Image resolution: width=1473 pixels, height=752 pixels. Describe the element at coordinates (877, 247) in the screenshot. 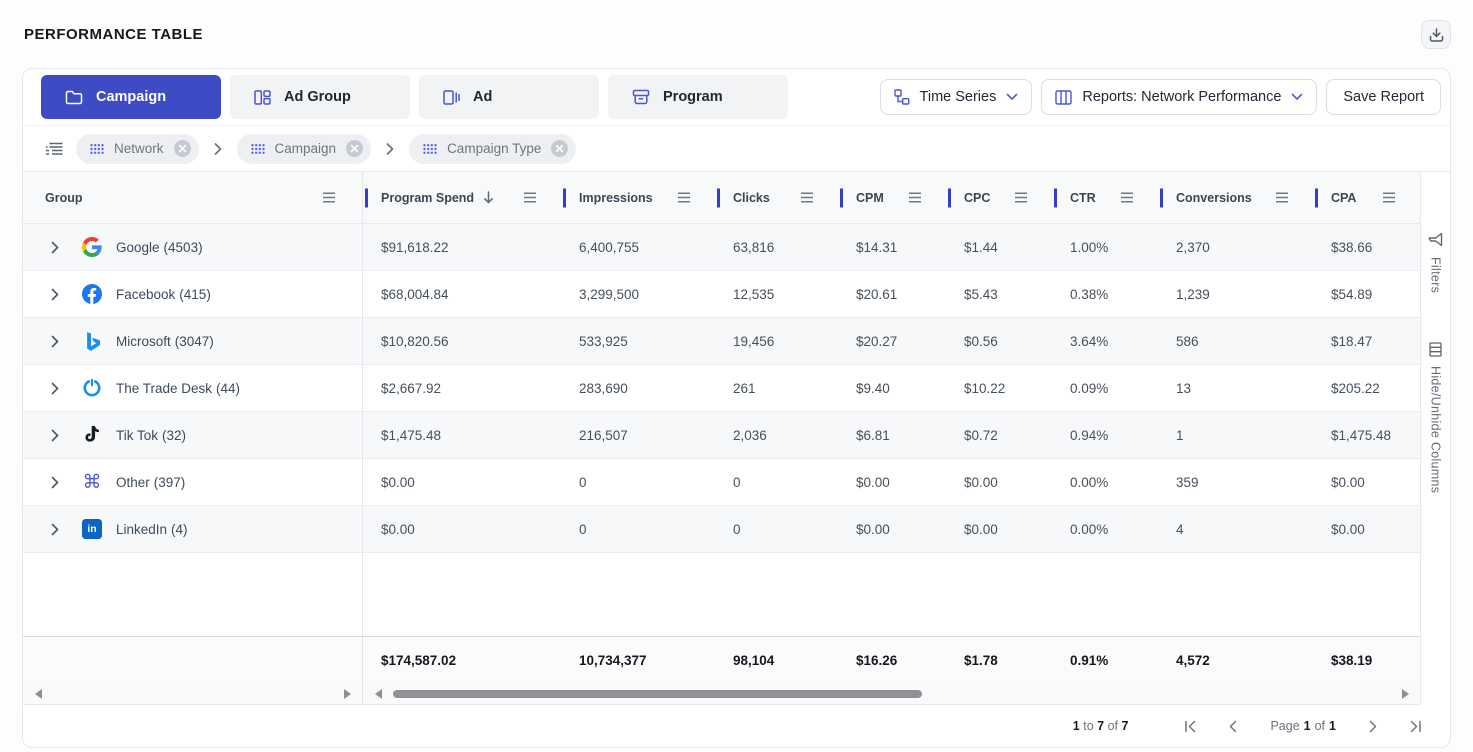

I see `cell-cpm: $14.31` at that location.